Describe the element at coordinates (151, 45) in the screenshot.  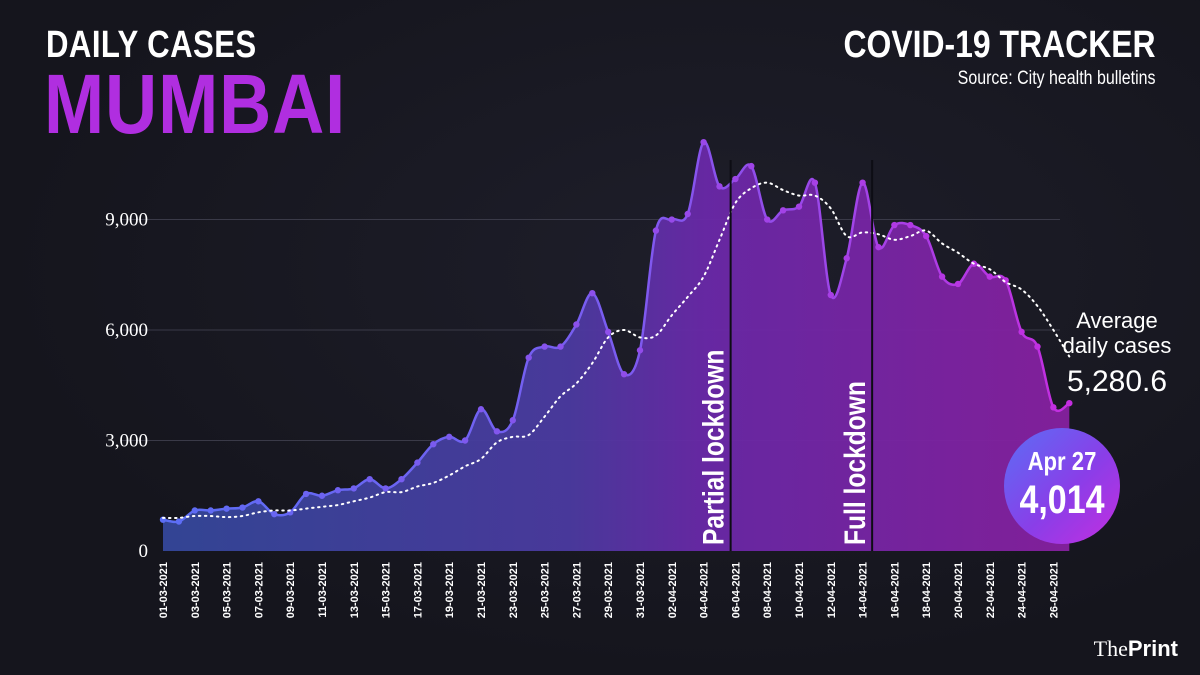
I see `chart-subtitle: DAILY CASES` at that location.